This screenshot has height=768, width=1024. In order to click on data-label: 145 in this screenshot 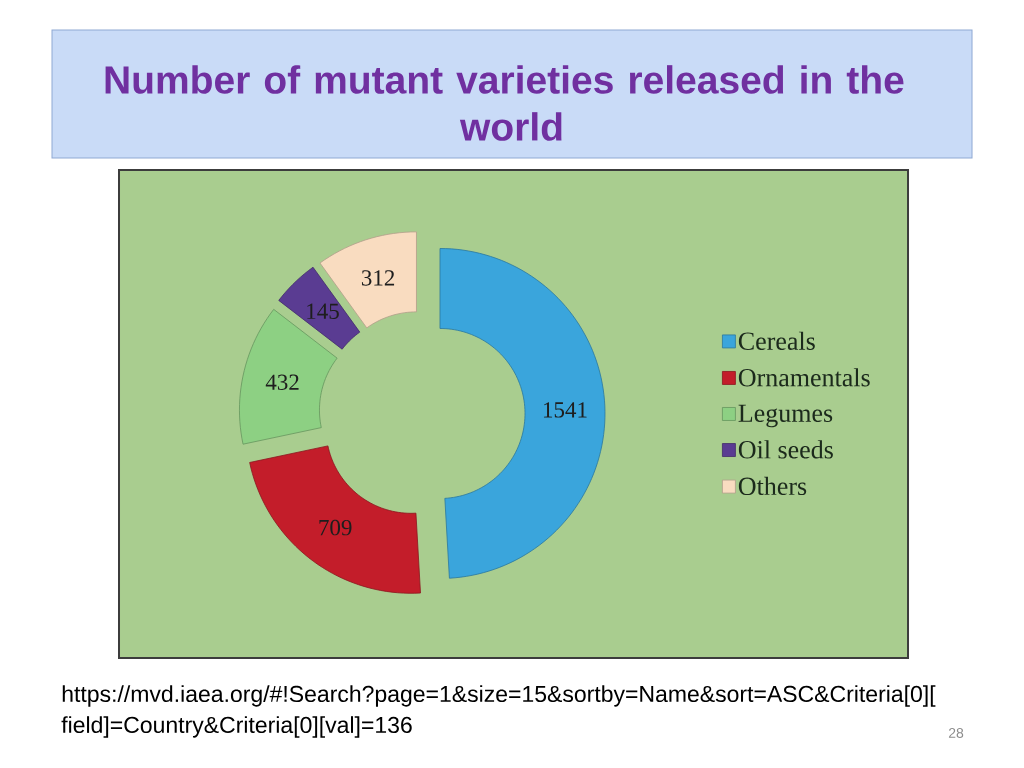, I will do `click(323, 311)`.